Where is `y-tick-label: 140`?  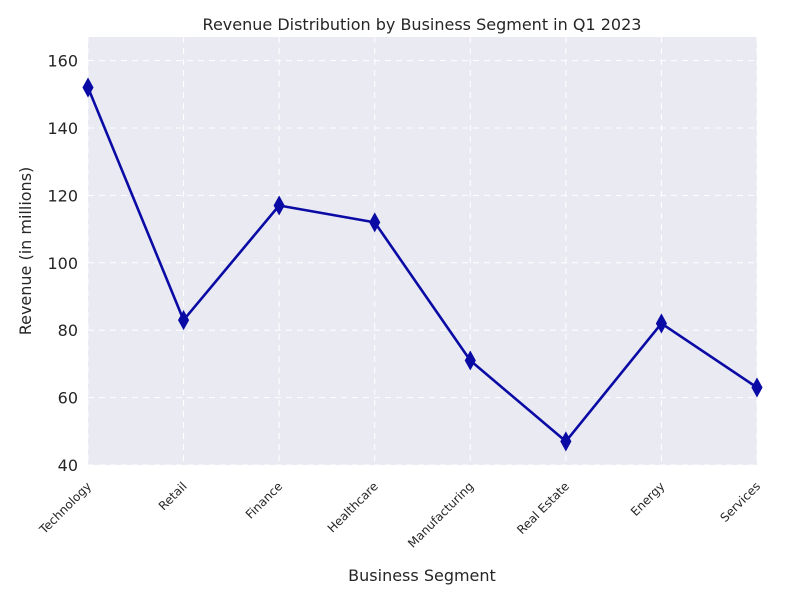 y-tick-label: 140 is located at coordinates (62, 128).